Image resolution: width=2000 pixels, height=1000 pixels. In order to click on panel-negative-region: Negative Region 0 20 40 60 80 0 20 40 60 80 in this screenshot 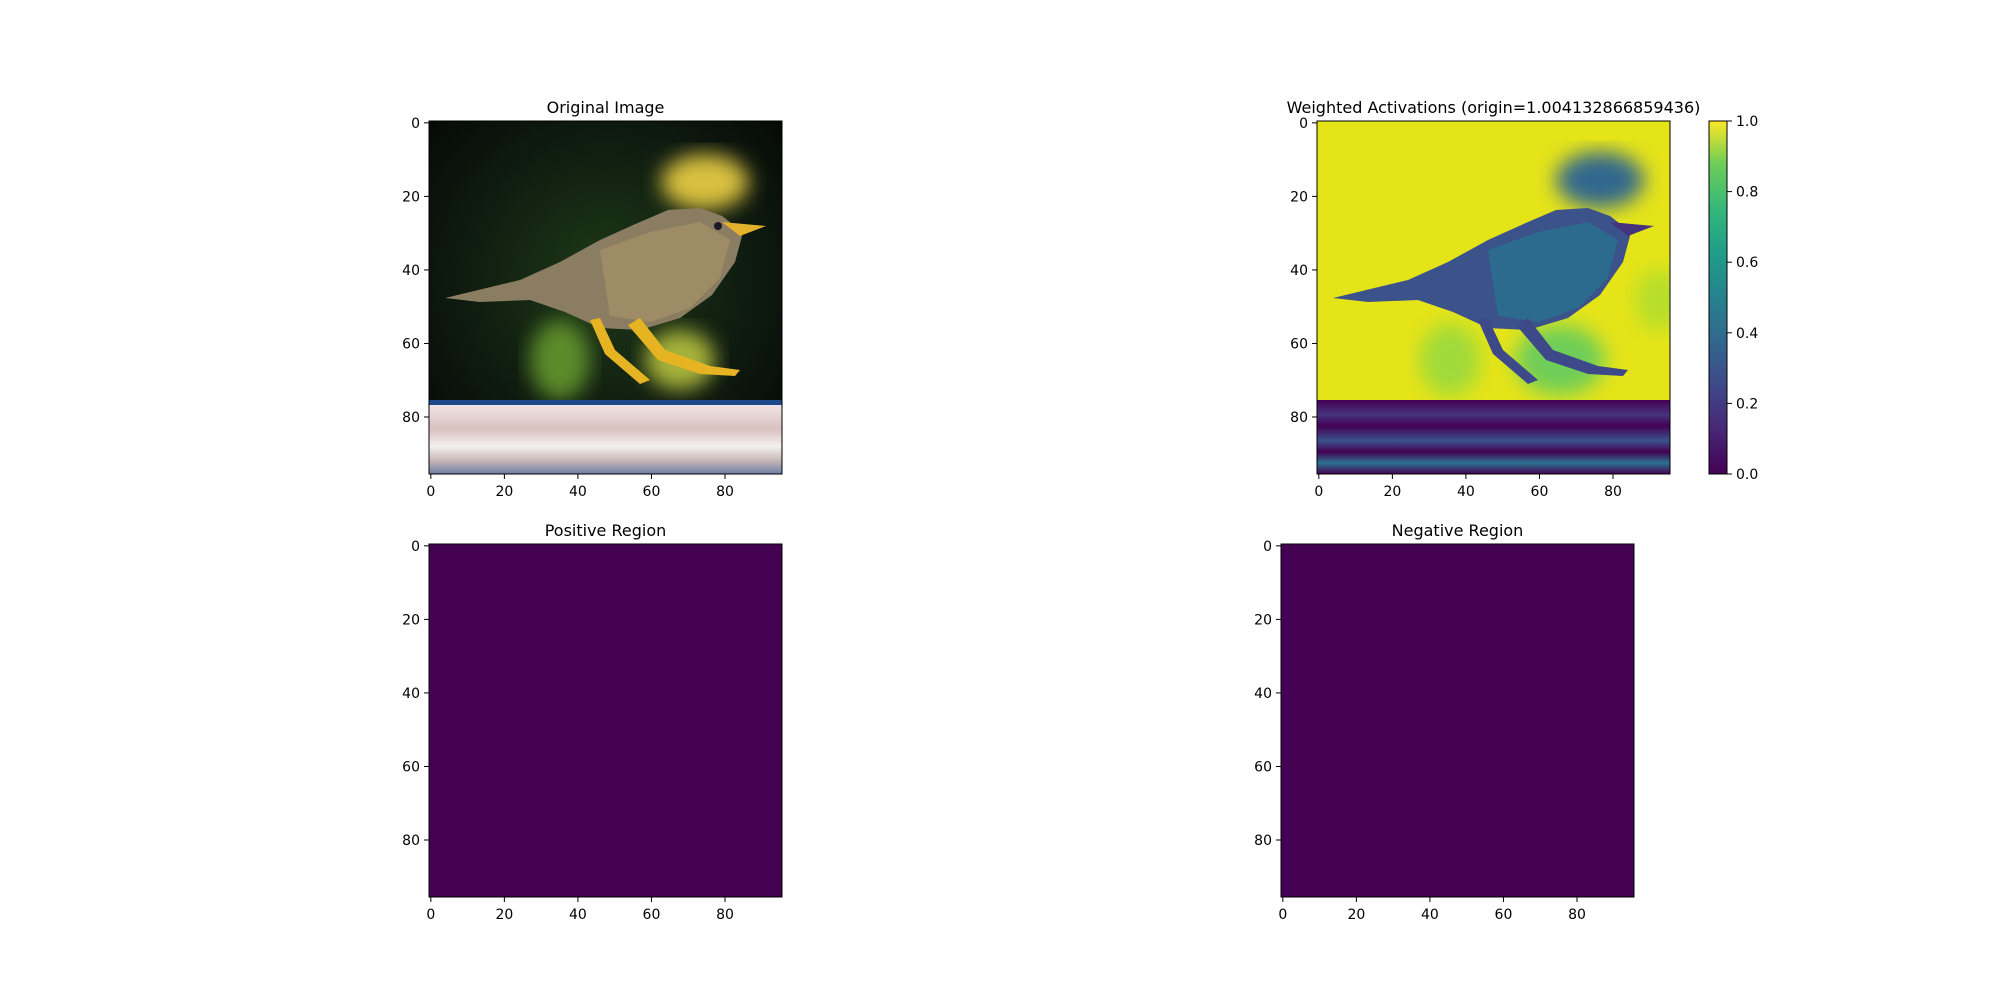, I will do `click(1444, 722)`.